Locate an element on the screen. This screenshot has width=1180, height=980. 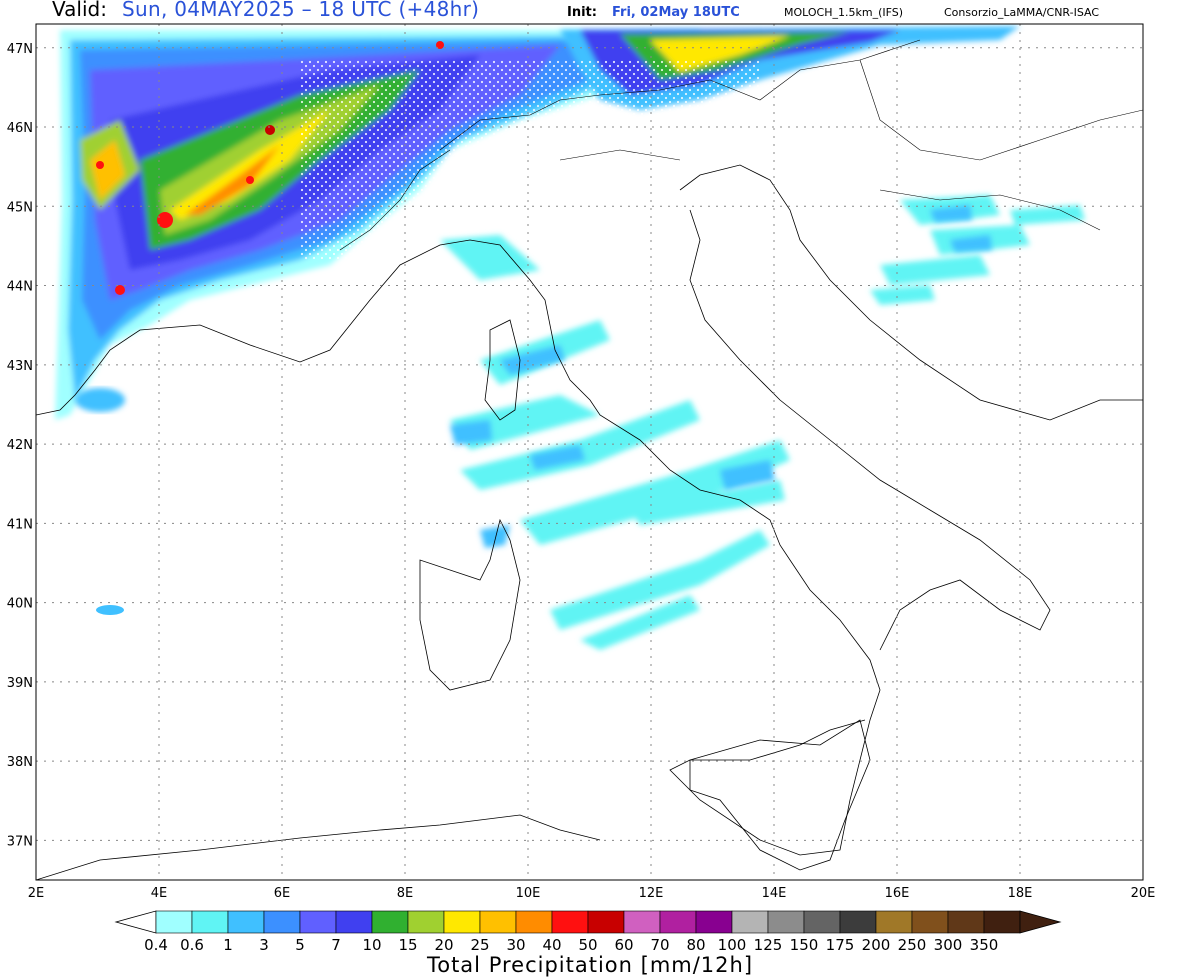
lon-tick-label: 4E is located at coordinates (159, 893).